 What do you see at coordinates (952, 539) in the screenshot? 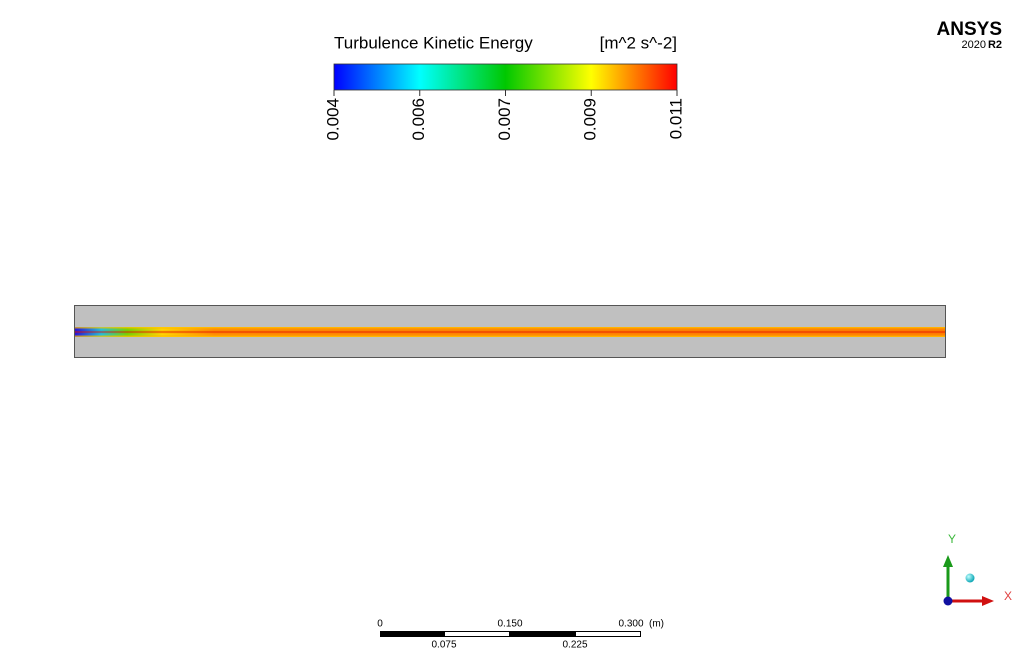
I see `axis-label-y: Y` at bounding box center [952, 539].